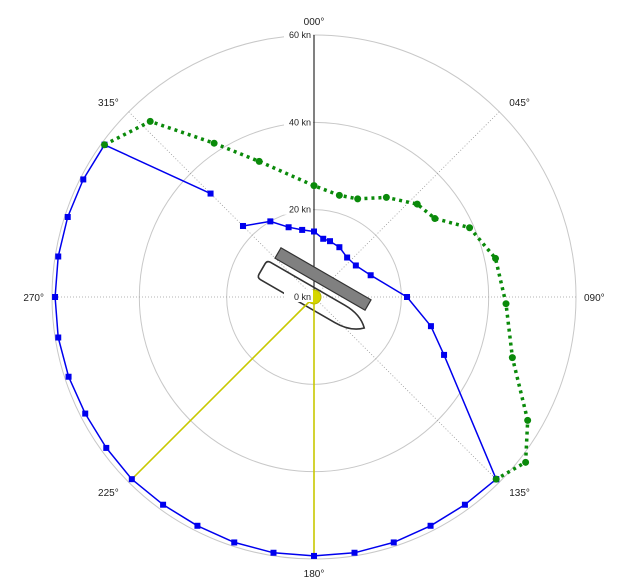 Image resolution: width=622 pixels, height=587 pixels. I want to click on wind-indicator, so click(226, 422).